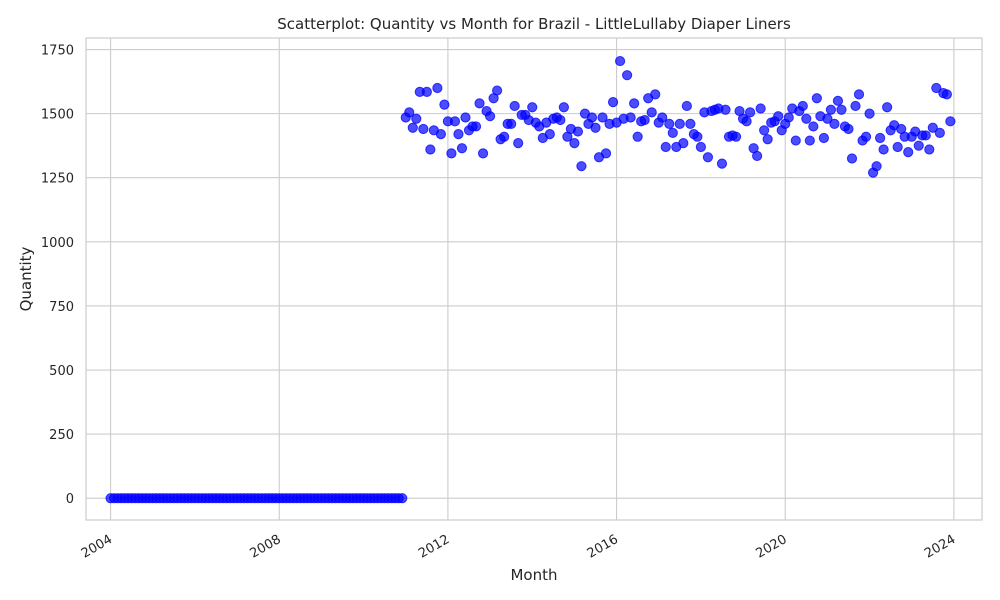 Image resolution: width=1000 pixels, height=600 pixels. I want to click on y-axis-ticks: 0 250 500 750 1000 1250 1500 1750, so click(57, 276).